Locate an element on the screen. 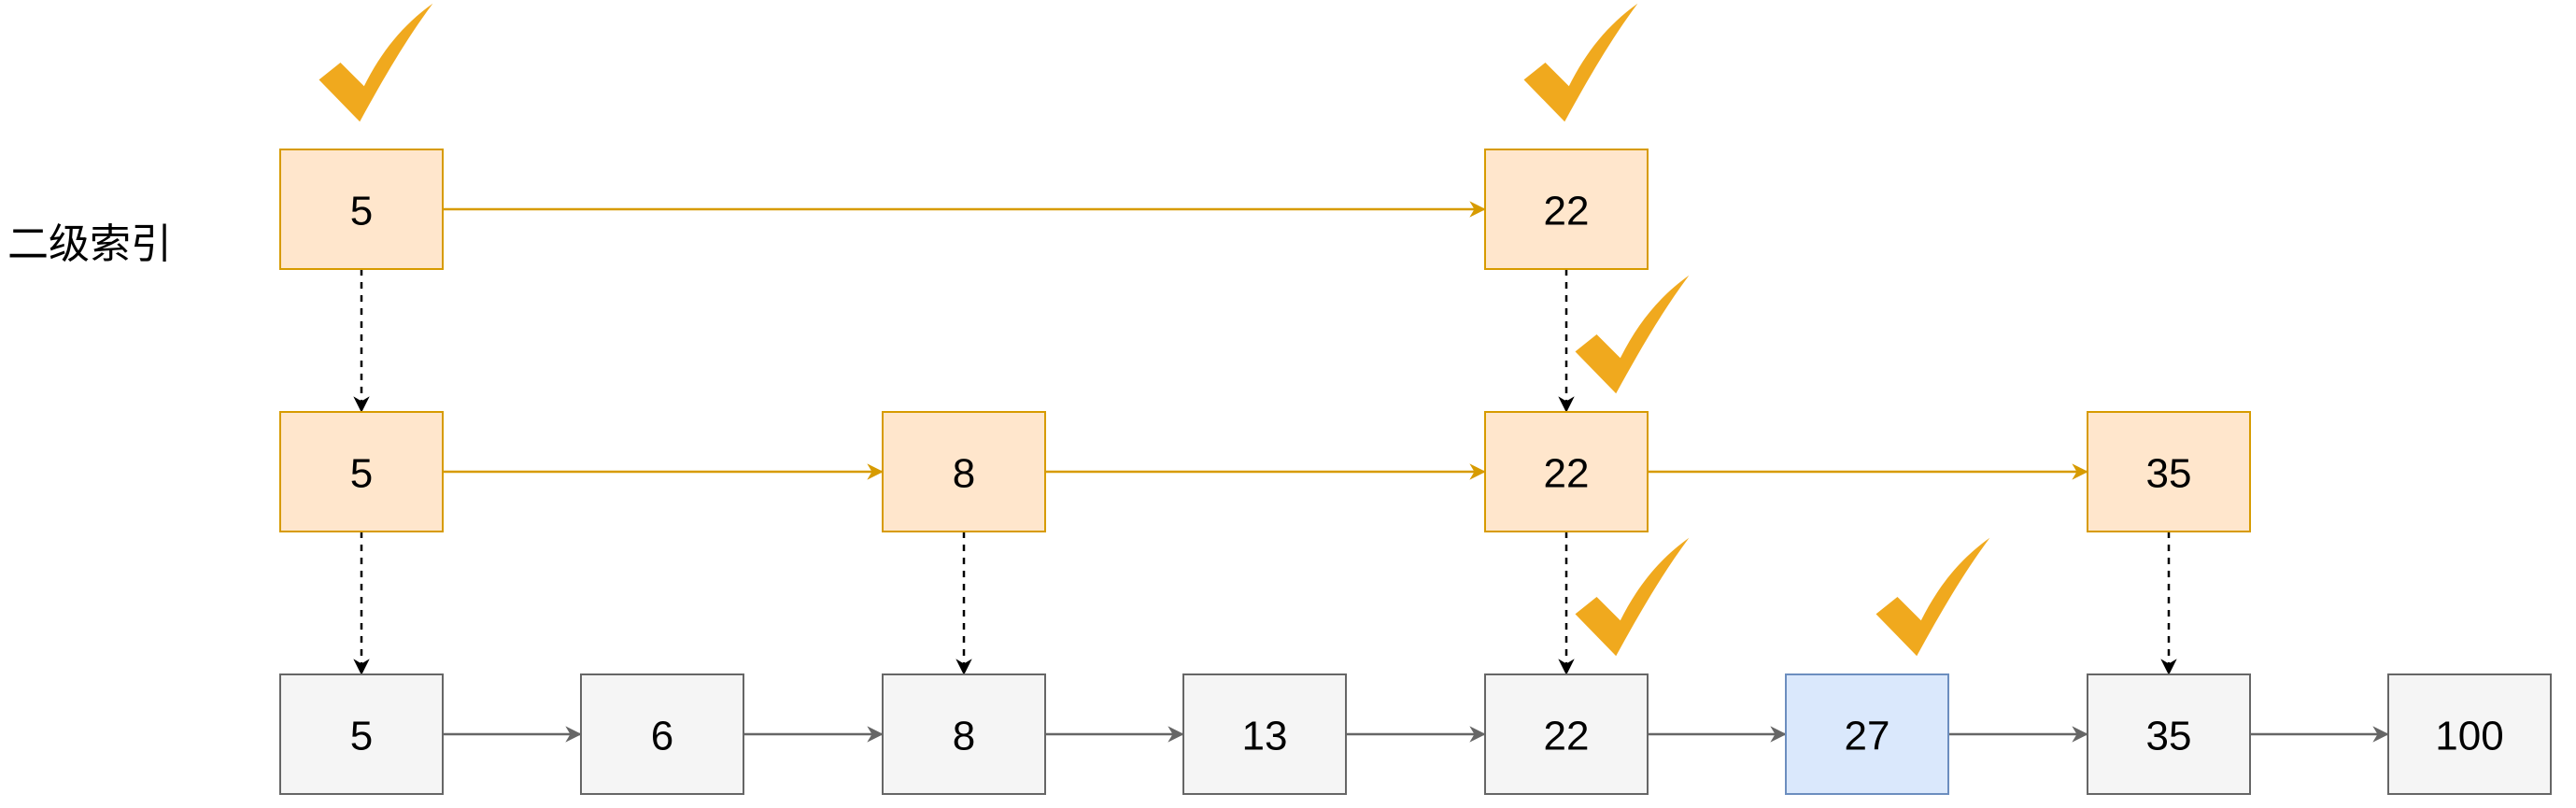 Image resolution: width=2576 pixels, height=808 pixels. node-value: 6 is located at coordinates (662, 736).